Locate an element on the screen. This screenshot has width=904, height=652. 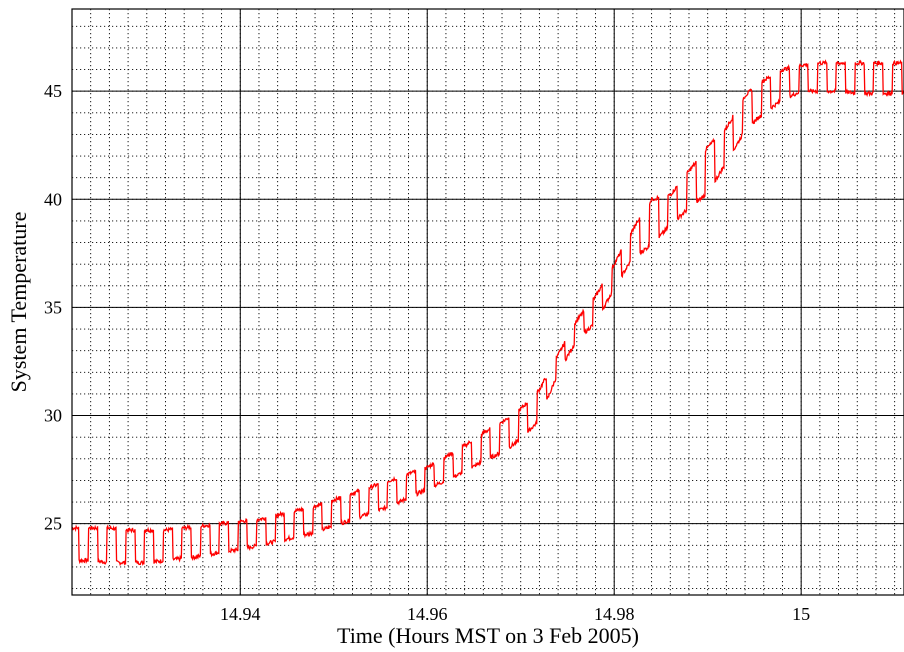
x-tick-label: 14.96 is located at coordinates (427, 614).